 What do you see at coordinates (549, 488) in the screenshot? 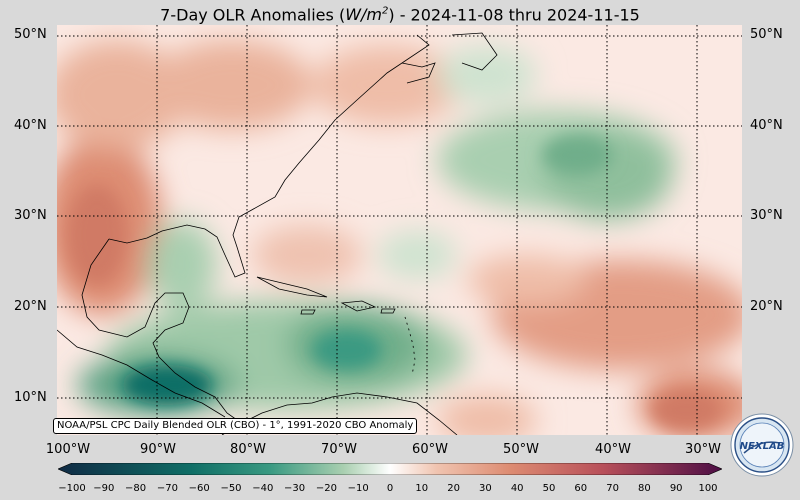
I see `colorbar-tick-label: 50` at bounding box center [549, 488].